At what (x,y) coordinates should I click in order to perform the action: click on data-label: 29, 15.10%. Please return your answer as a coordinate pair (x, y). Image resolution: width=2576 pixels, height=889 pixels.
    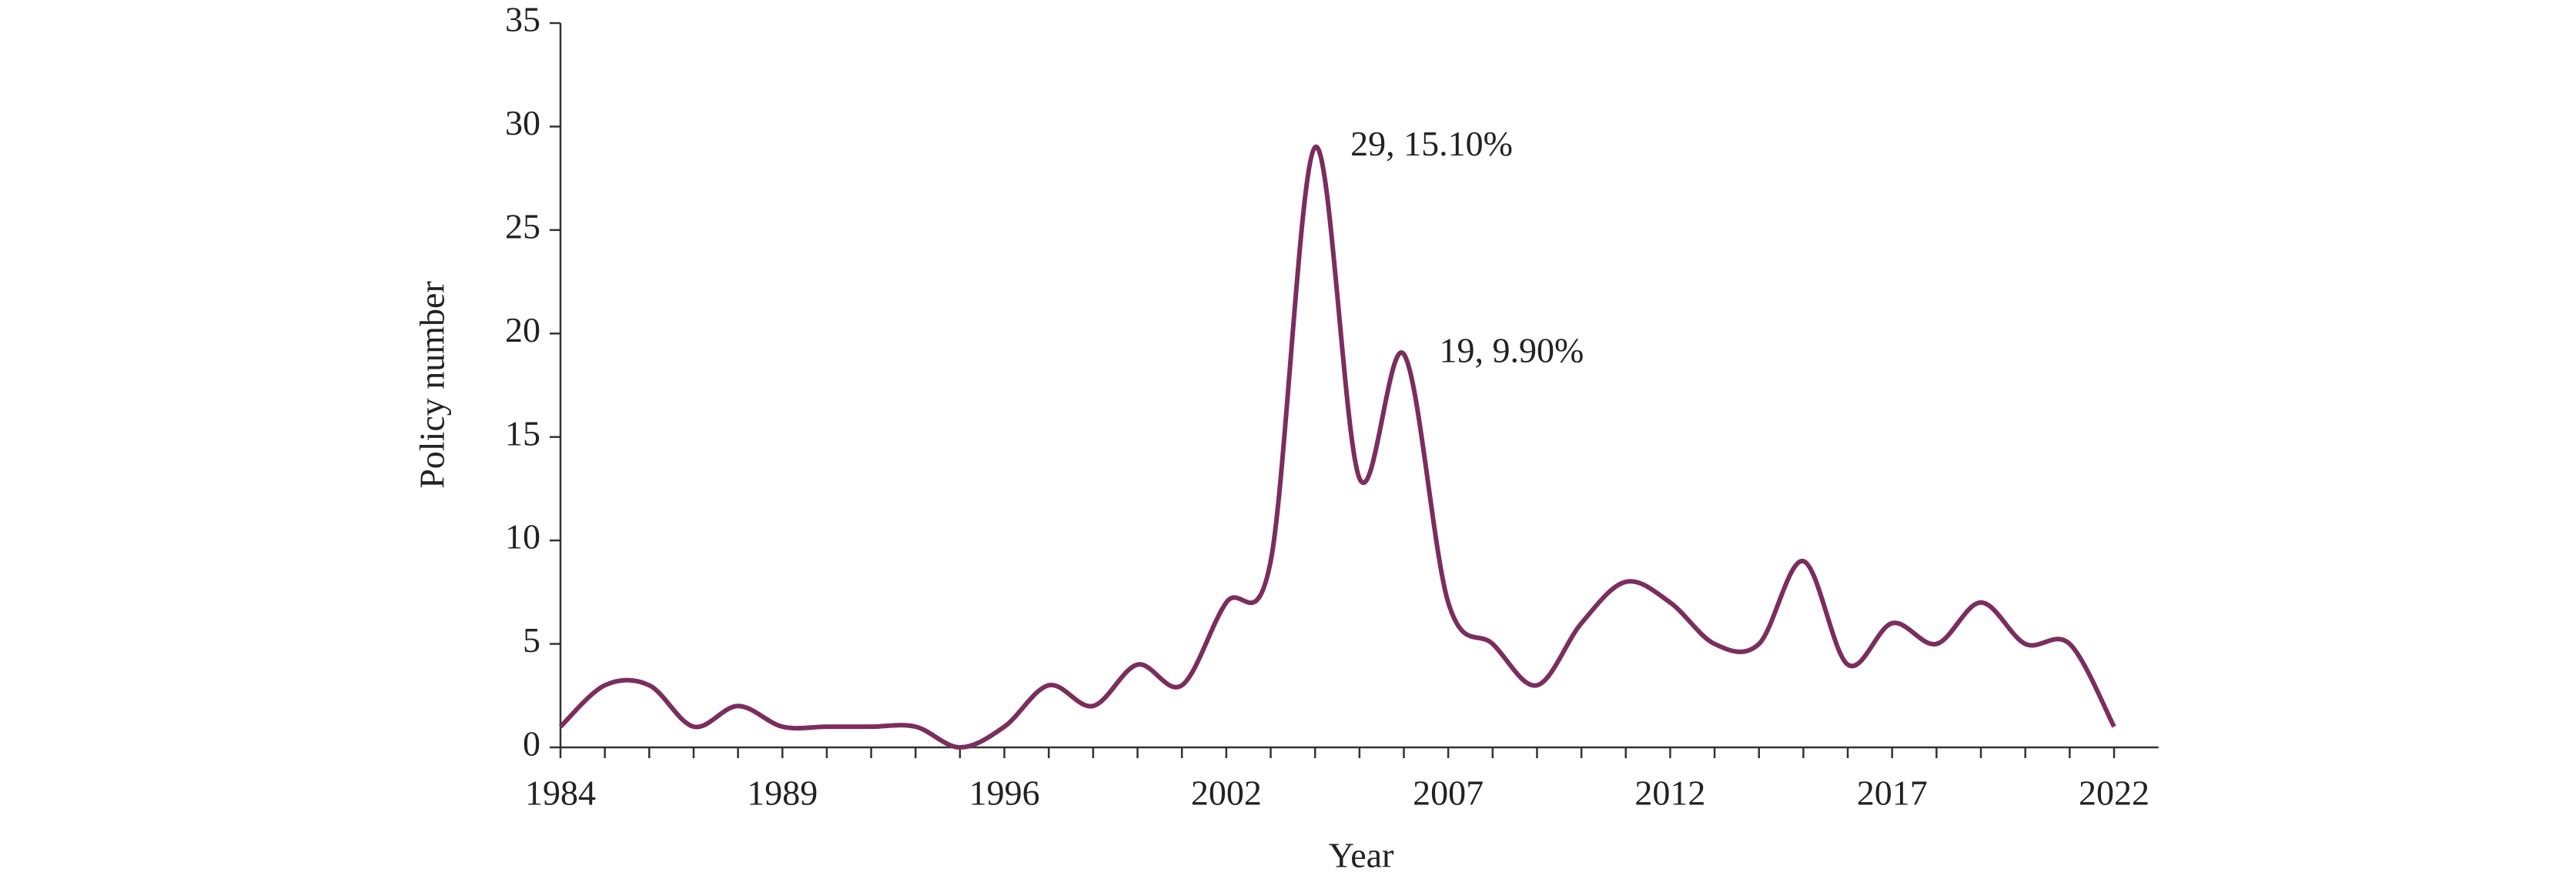
    Looking at the image, I should click on (1431, 143).